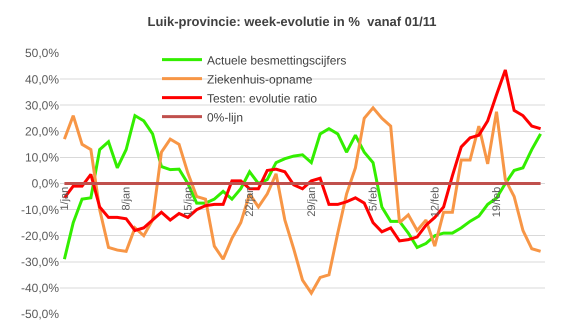  Describe the element at coordinates (126, 198) in the screenshot. I see `x-tick-label: 8/jan` at that location.